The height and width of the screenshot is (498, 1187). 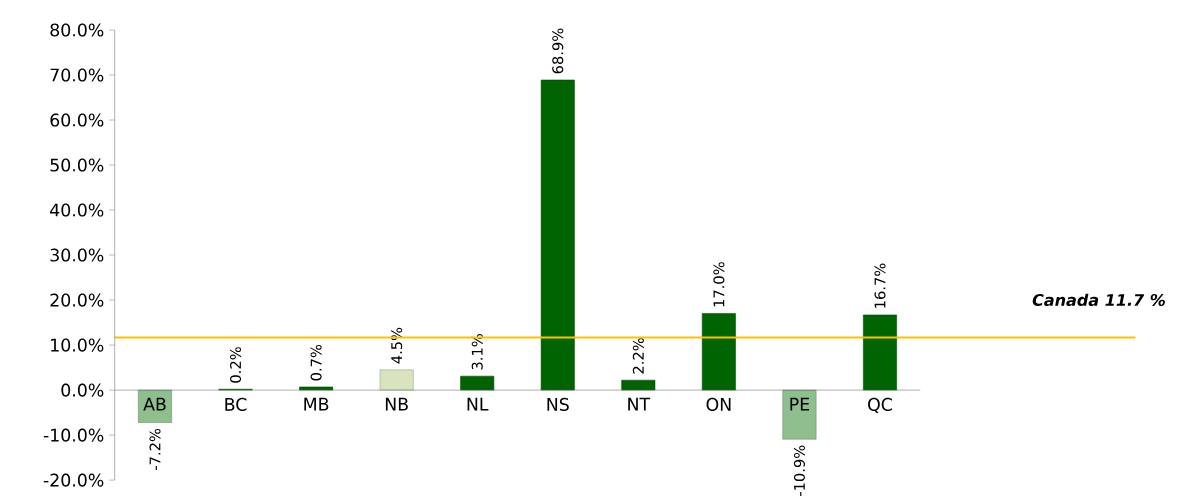 I want to click on y-tick-label: 60.0%, so click(x=77, y=120).